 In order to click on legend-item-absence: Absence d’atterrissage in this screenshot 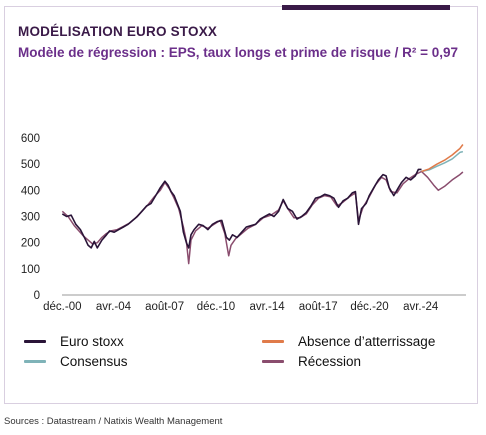, I will do `click(348, 341)`.